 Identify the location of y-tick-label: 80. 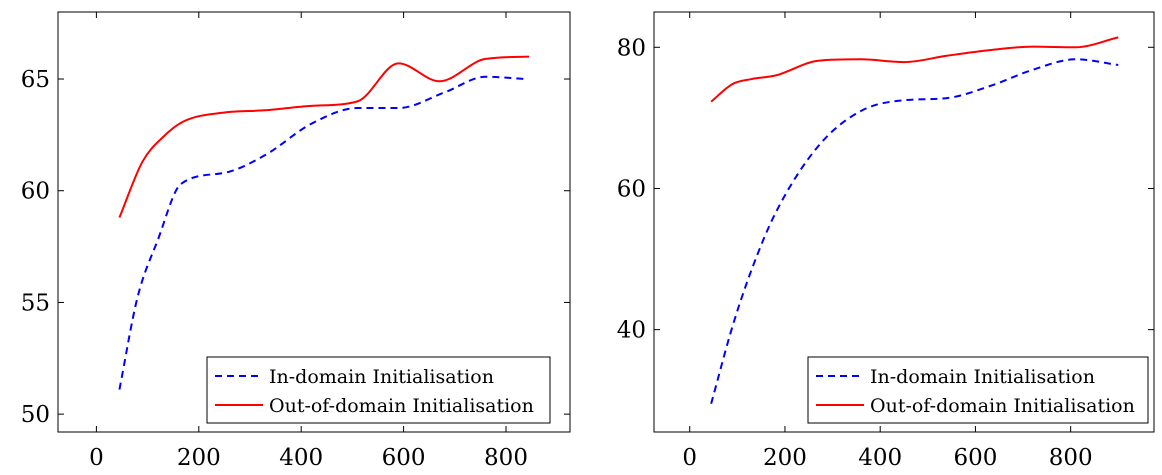
(631, 48).